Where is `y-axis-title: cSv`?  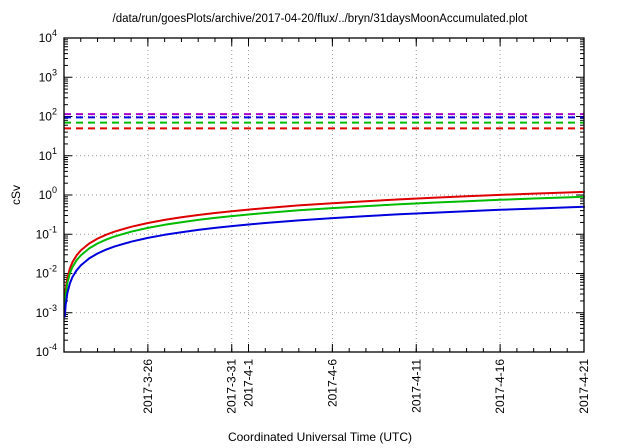
y-axis-title: cSv is located at coordinates (16, 195).